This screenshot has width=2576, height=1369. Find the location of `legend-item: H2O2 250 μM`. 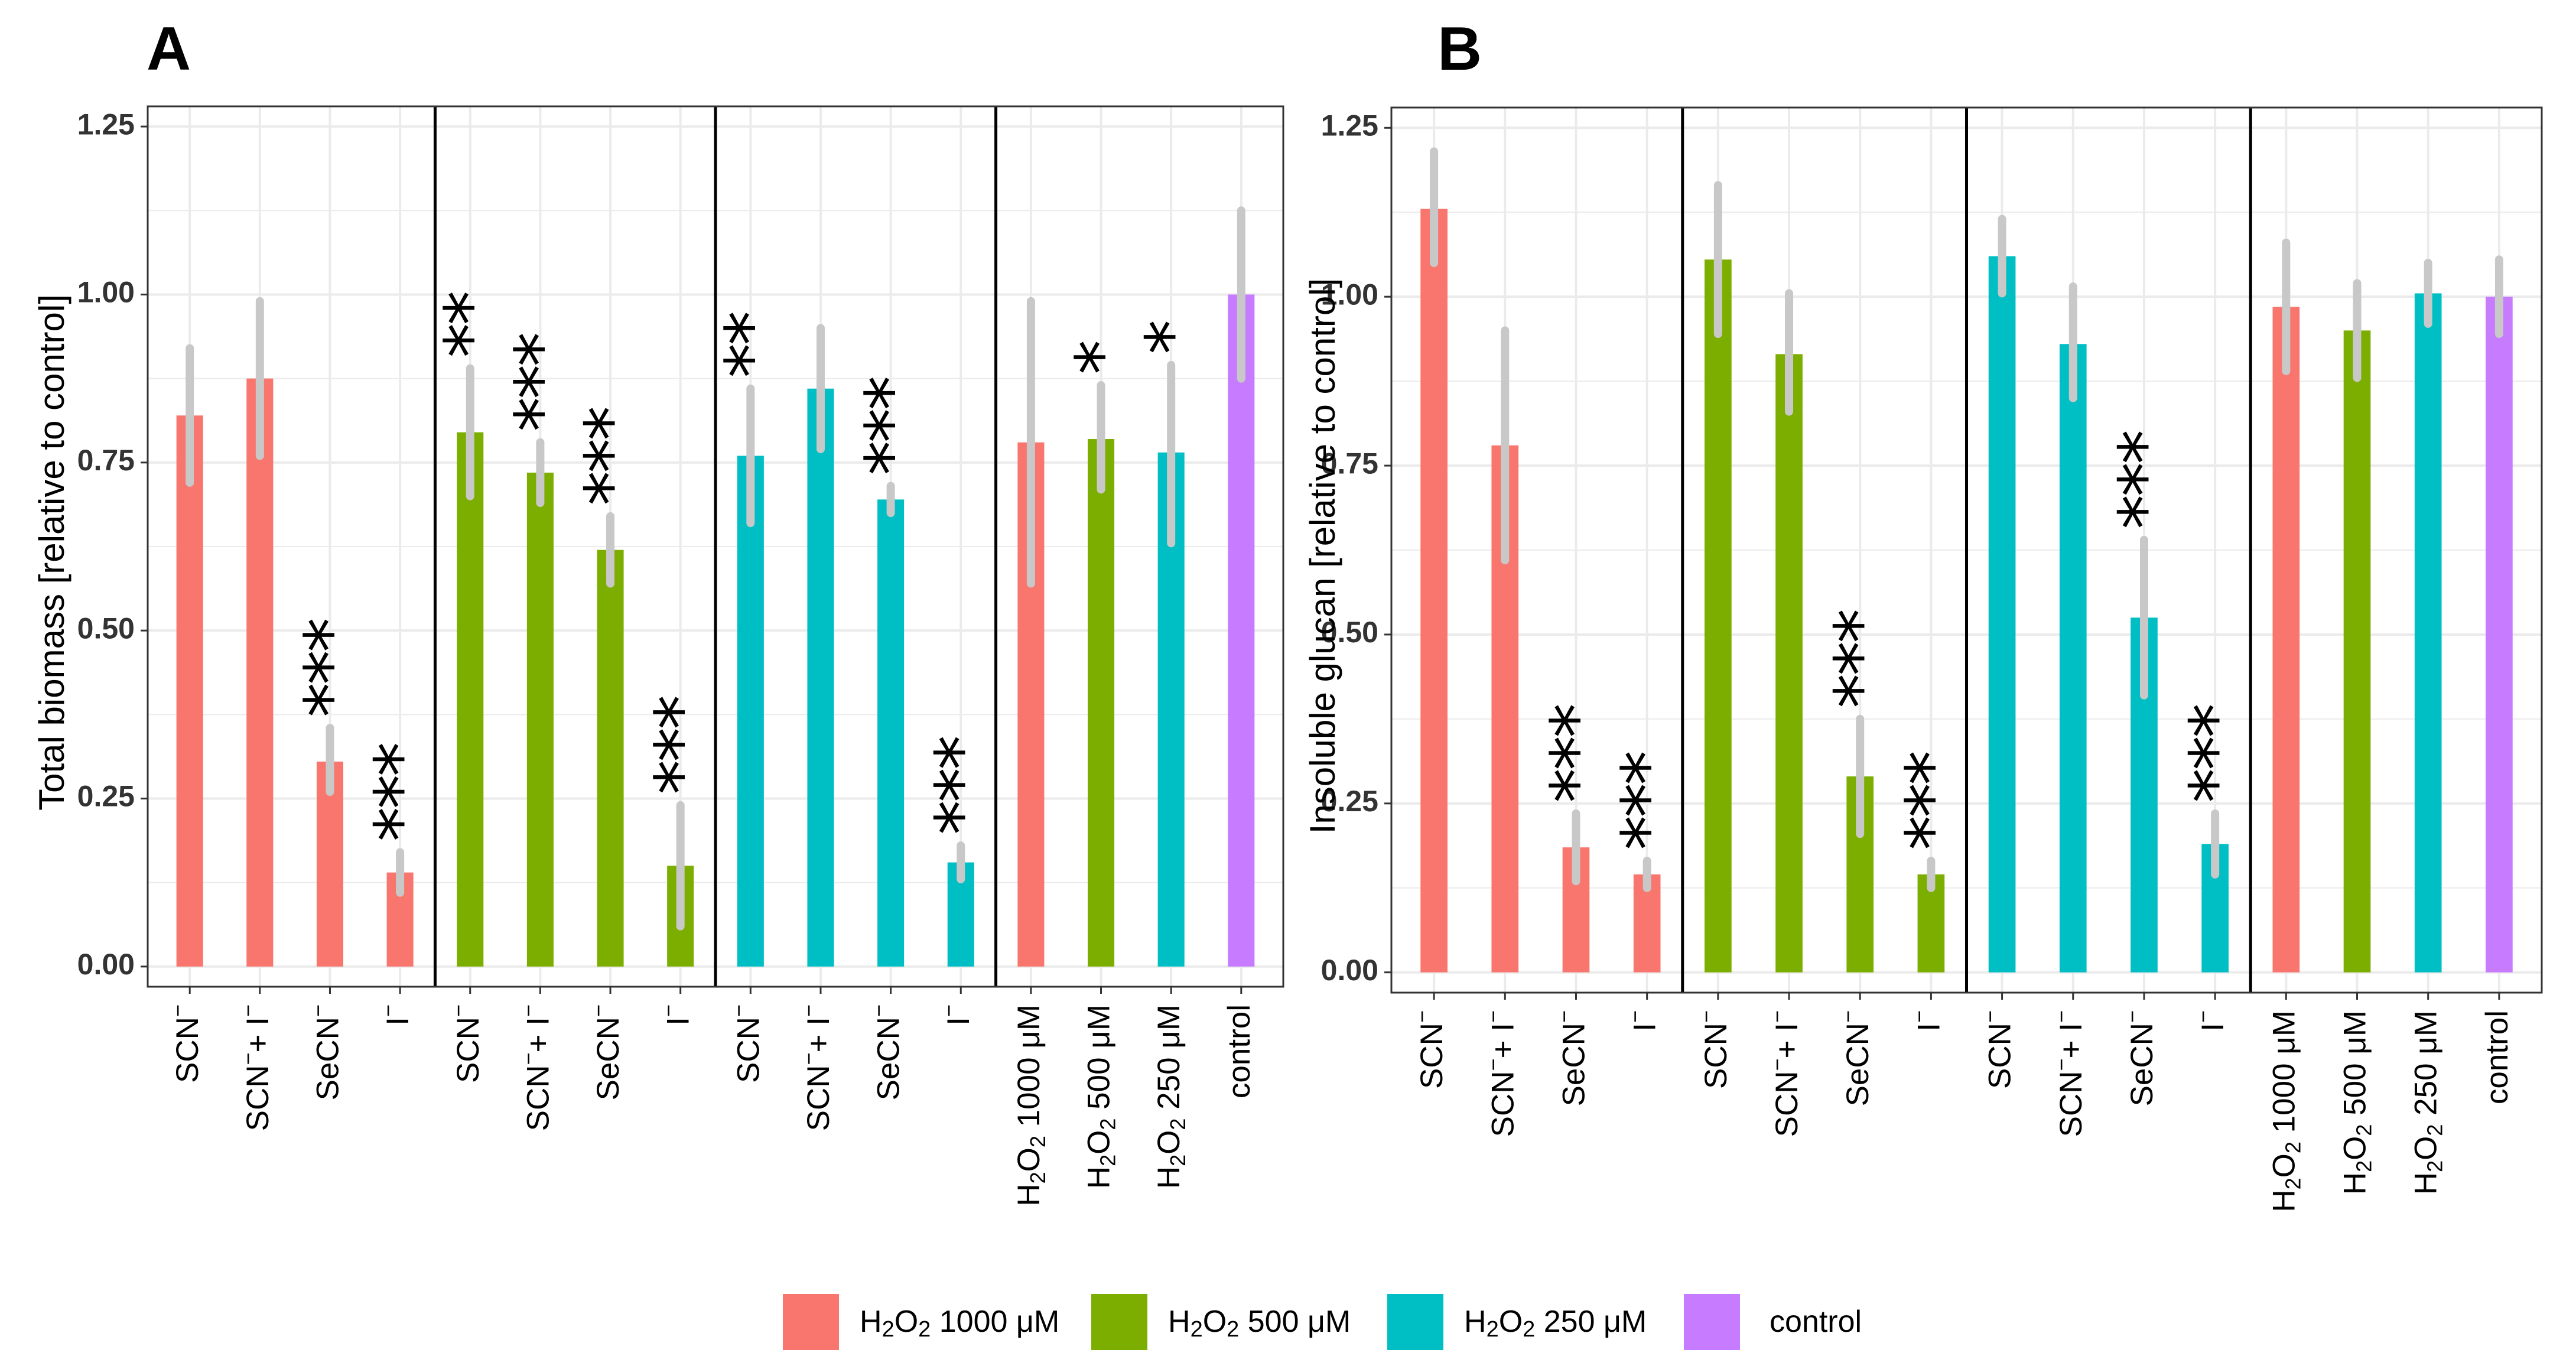

legend-item: H2O2 250 μM is located at coordinates (1517, 1322).